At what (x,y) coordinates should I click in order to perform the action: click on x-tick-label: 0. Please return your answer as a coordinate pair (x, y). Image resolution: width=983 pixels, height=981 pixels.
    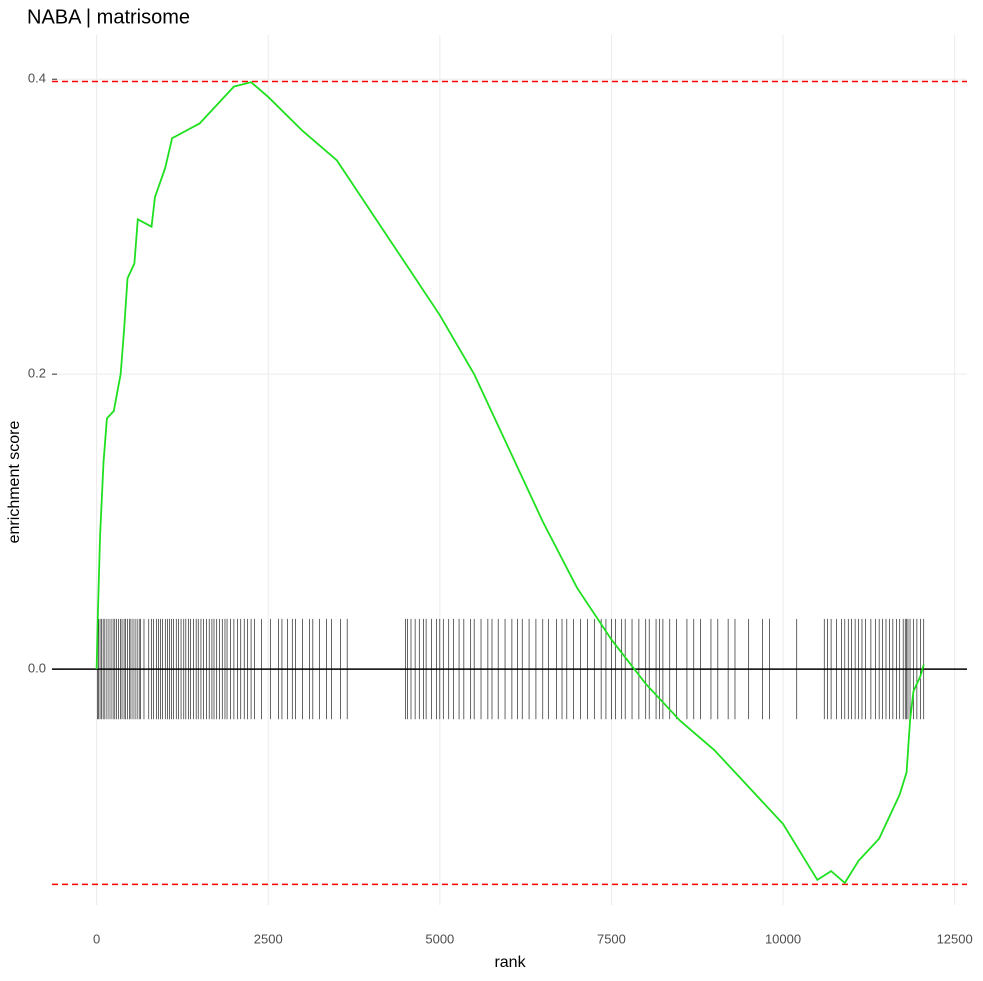
    Looking at the image, I should click on (96, 938).